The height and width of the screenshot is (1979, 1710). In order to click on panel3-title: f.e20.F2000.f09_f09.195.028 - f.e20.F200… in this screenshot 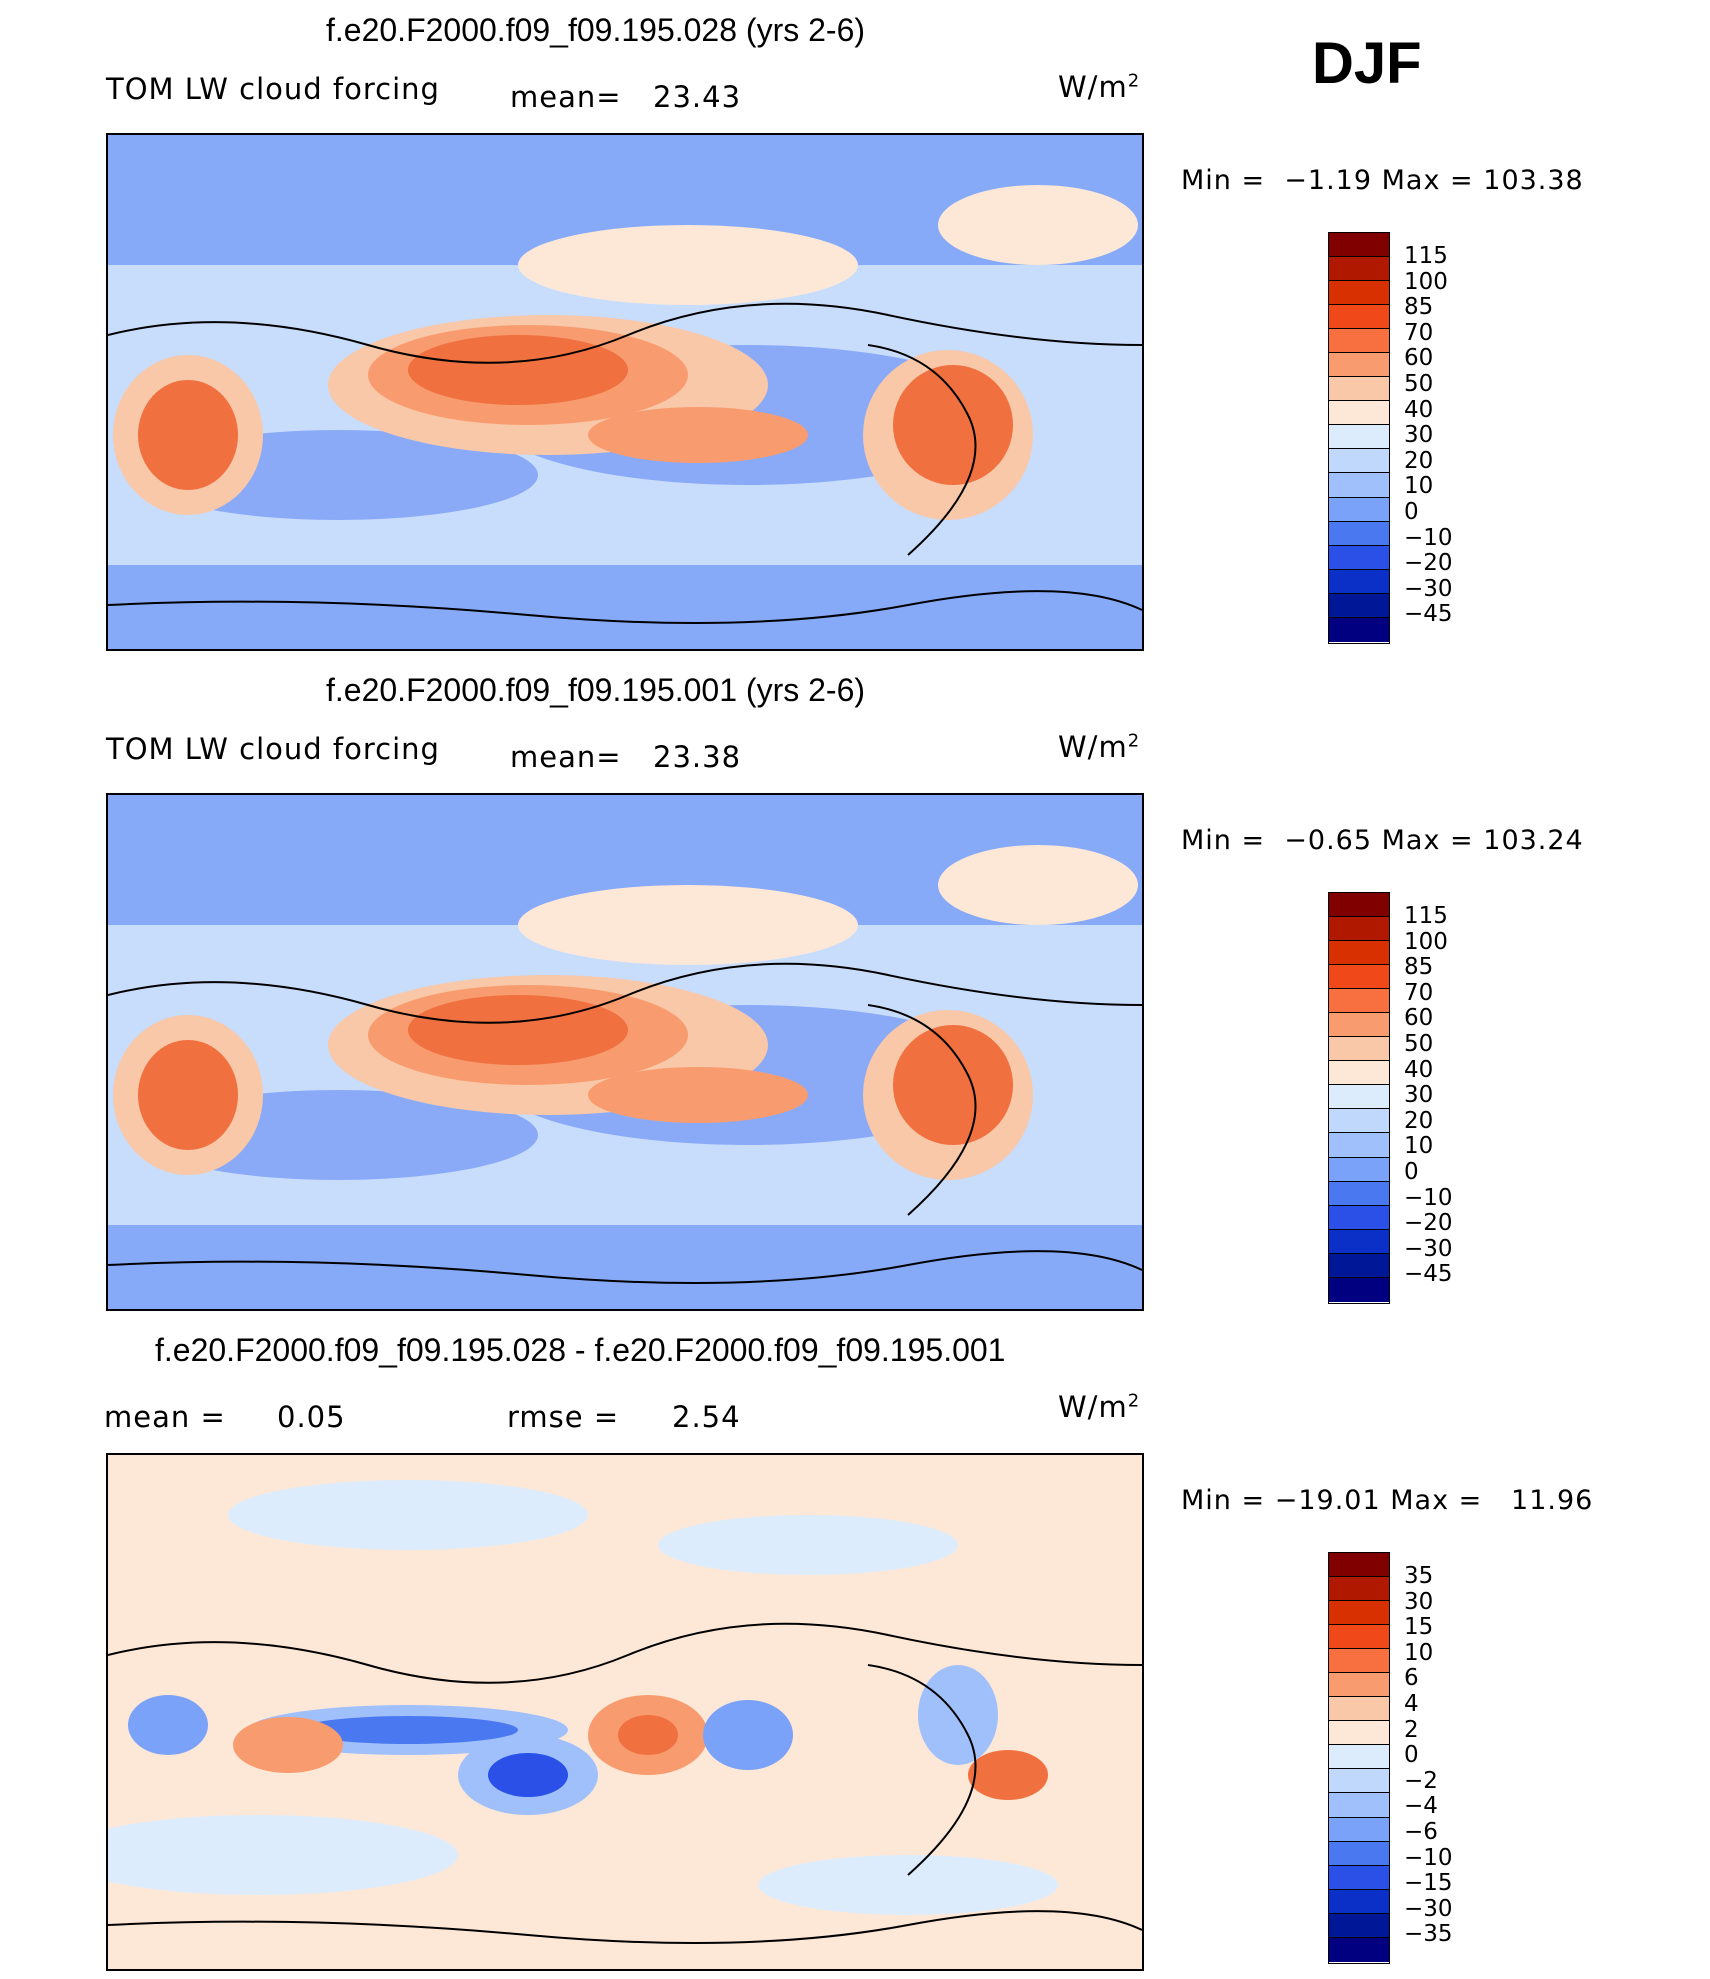, I will do `click(580, 1350)`.